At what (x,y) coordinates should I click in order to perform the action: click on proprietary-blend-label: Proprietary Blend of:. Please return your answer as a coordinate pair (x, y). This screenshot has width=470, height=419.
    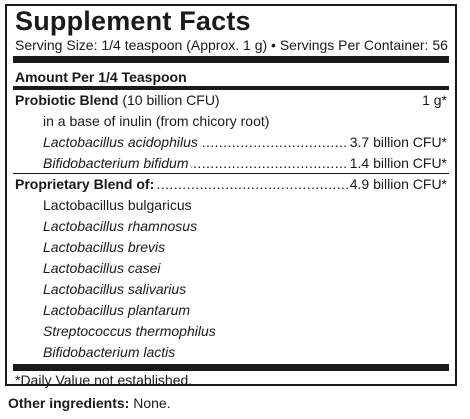
    Looking at the image, I should click on (86, 184).